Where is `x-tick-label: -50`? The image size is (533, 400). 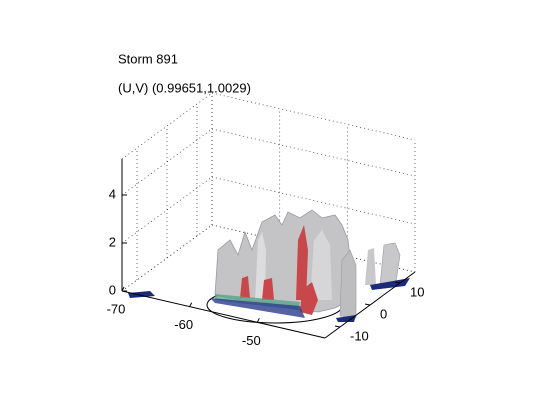 x-tick-label: -50 is located at coordinates (251, 340).